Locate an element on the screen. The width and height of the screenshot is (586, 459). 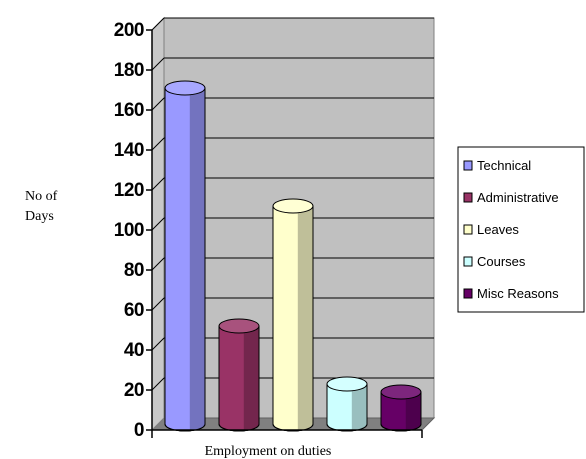
y-tick-label: 100 is located at coordinates (129, 230).